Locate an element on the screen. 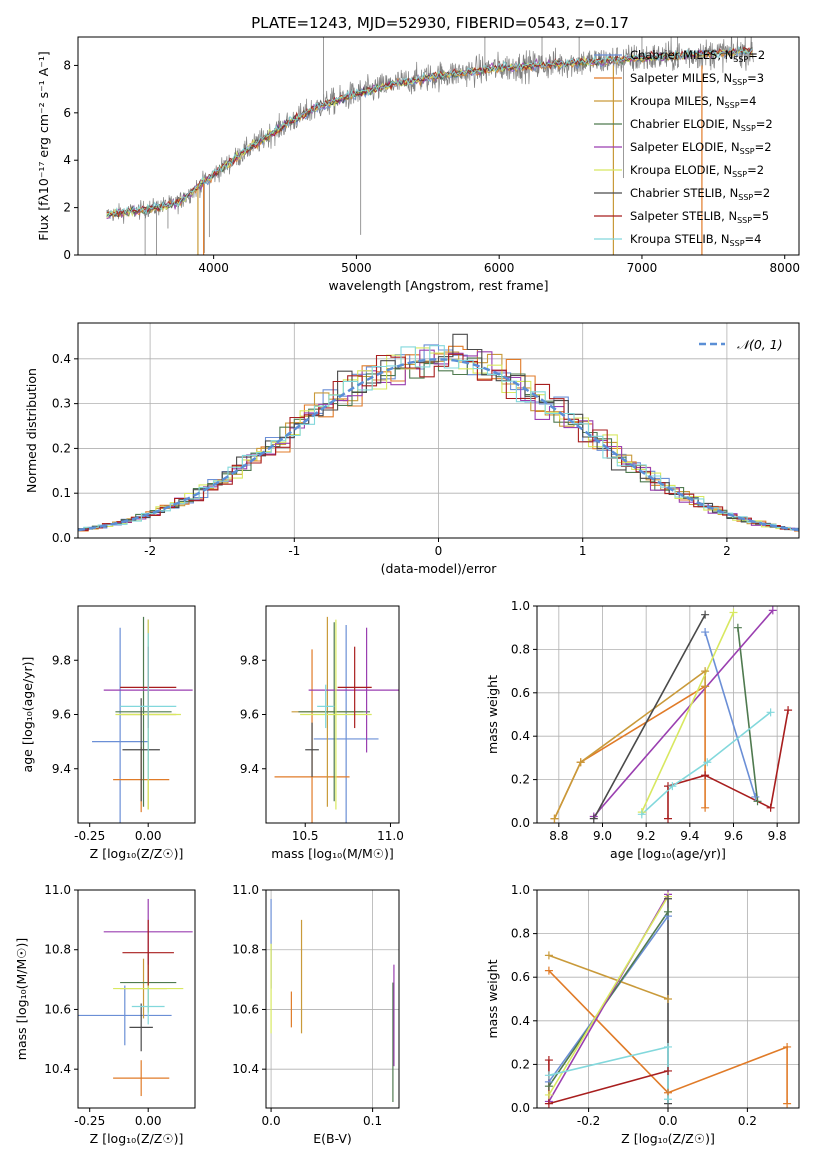 This screenshot has height=1170, width=819. panel-mass_vs_ebv: 0.0 0.1 10.4 10.6 10.8 11.0 E(B-V) is located at coordinates (316, 1014).